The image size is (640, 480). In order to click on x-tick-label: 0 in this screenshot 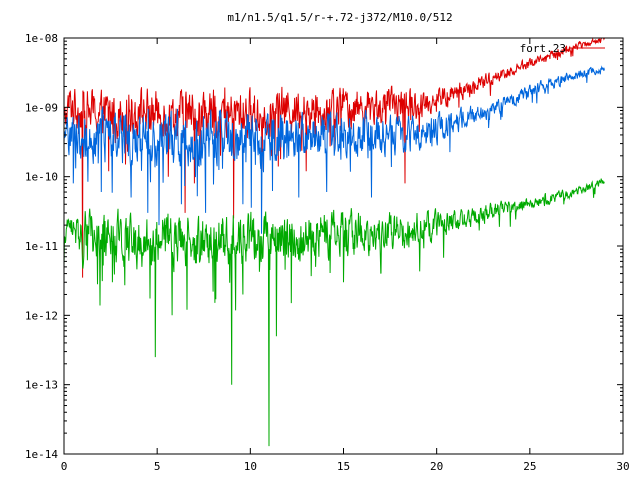, I will do `click(64, 466)`.